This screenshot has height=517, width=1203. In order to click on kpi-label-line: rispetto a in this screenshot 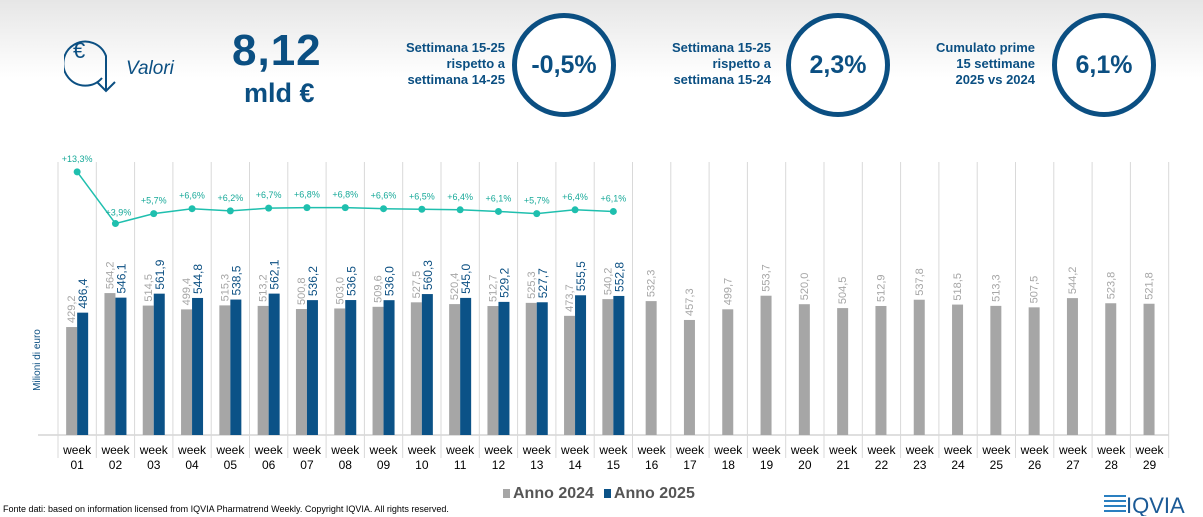, I will do `click(741, 63)`.